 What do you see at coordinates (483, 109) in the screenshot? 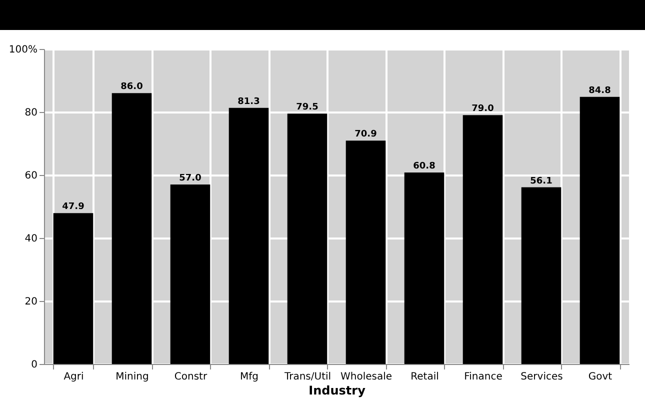
I see `data-label: 79.0` at bounding box center [483, 109].